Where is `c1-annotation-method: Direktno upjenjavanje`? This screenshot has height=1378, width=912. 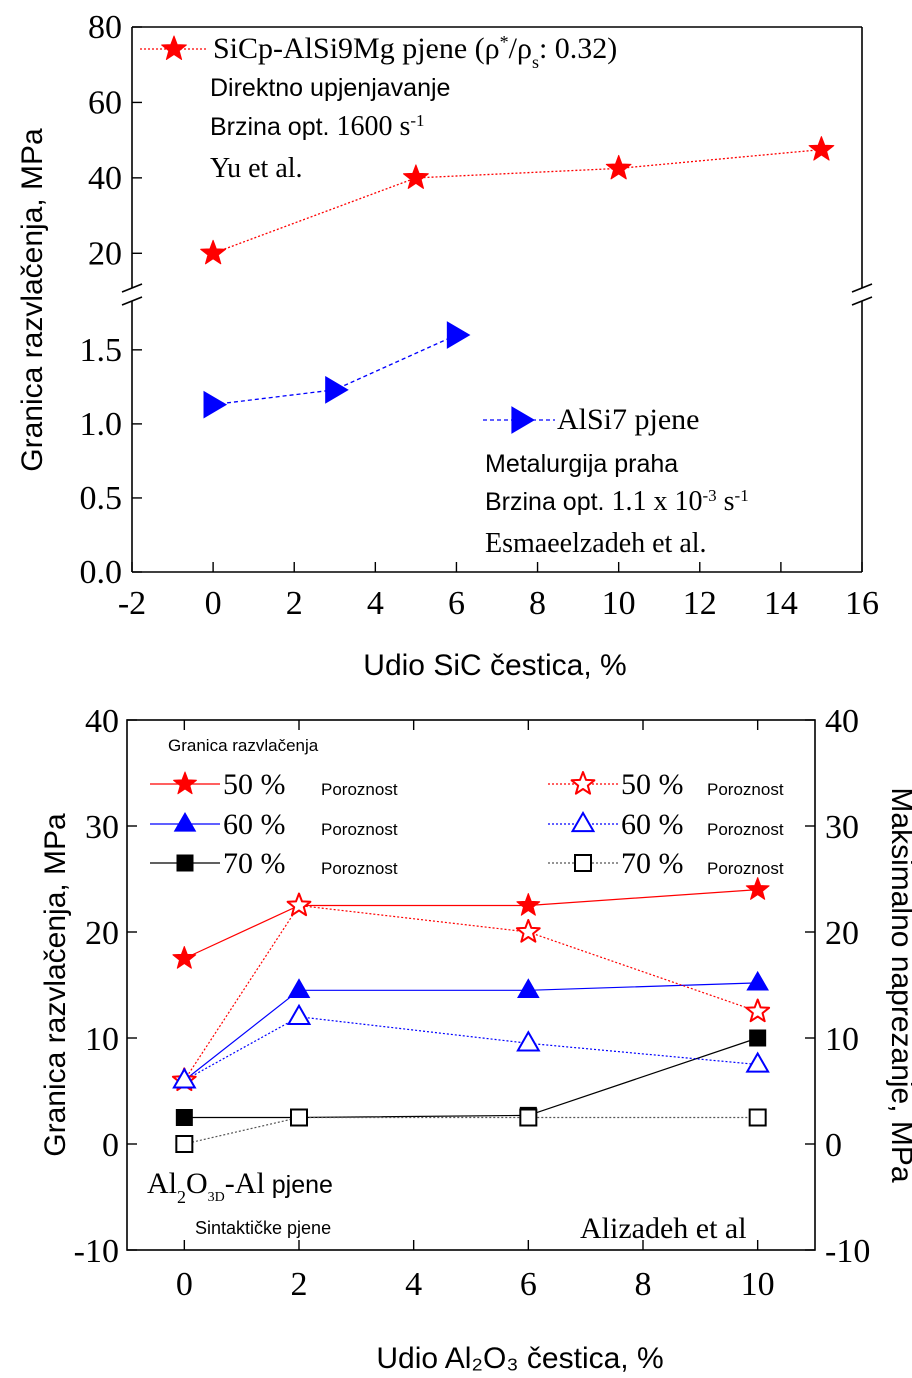 c1-annotation-method: Direktno upjenjavanje is located at coordinates (330, 88).